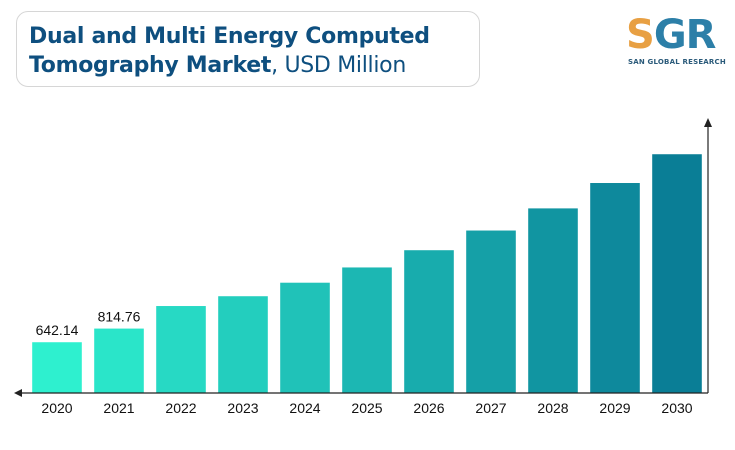 The image size is (735, 450). Describe the element at coordinates (367, 330) in the screenshot. I see `bar-2025` at that location.